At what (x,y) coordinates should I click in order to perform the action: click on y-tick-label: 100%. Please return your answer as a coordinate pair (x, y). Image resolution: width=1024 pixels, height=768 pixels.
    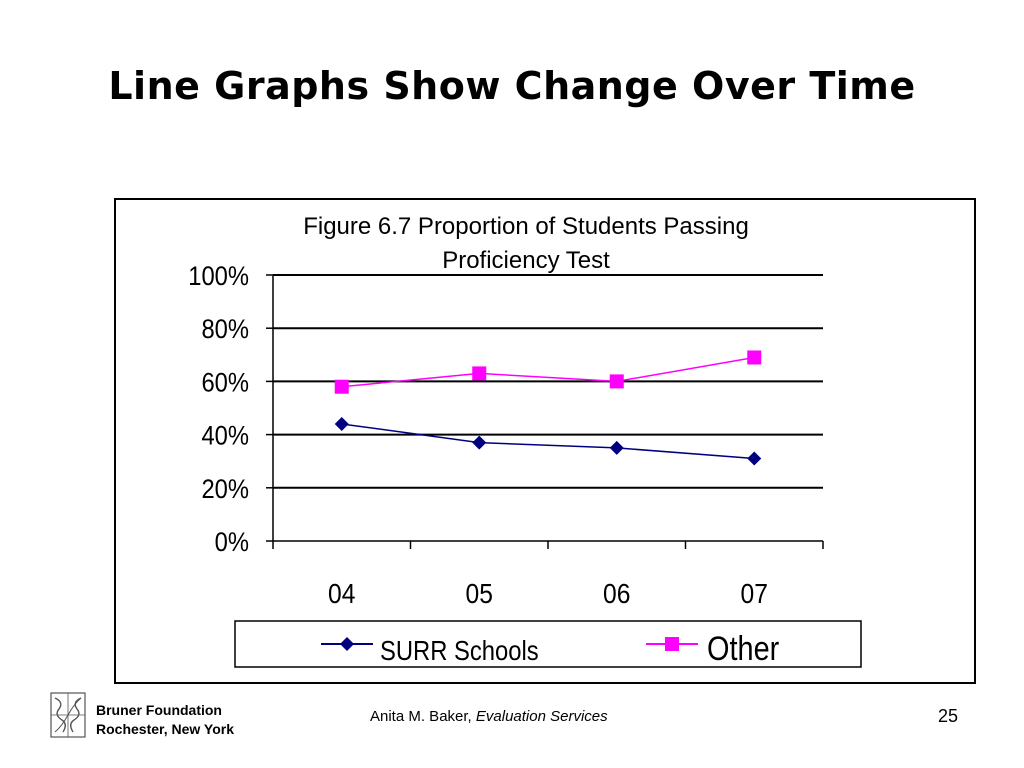
    Looking at the image, I should click on (218, 277).